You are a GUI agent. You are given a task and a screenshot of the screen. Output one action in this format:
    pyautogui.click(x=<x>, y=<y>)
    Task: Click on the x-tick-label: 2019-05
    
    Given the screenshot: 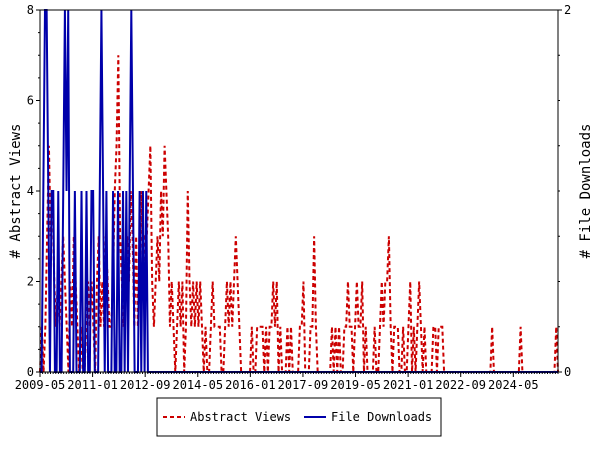 What is the action you would take?
    pyautogui.click(x=355, y=385)
    